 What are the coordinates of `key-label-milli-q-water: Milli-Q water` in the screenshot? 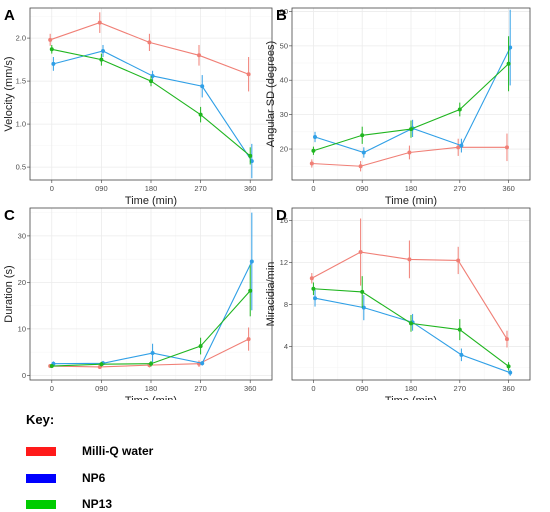 It's located at (118, 451).